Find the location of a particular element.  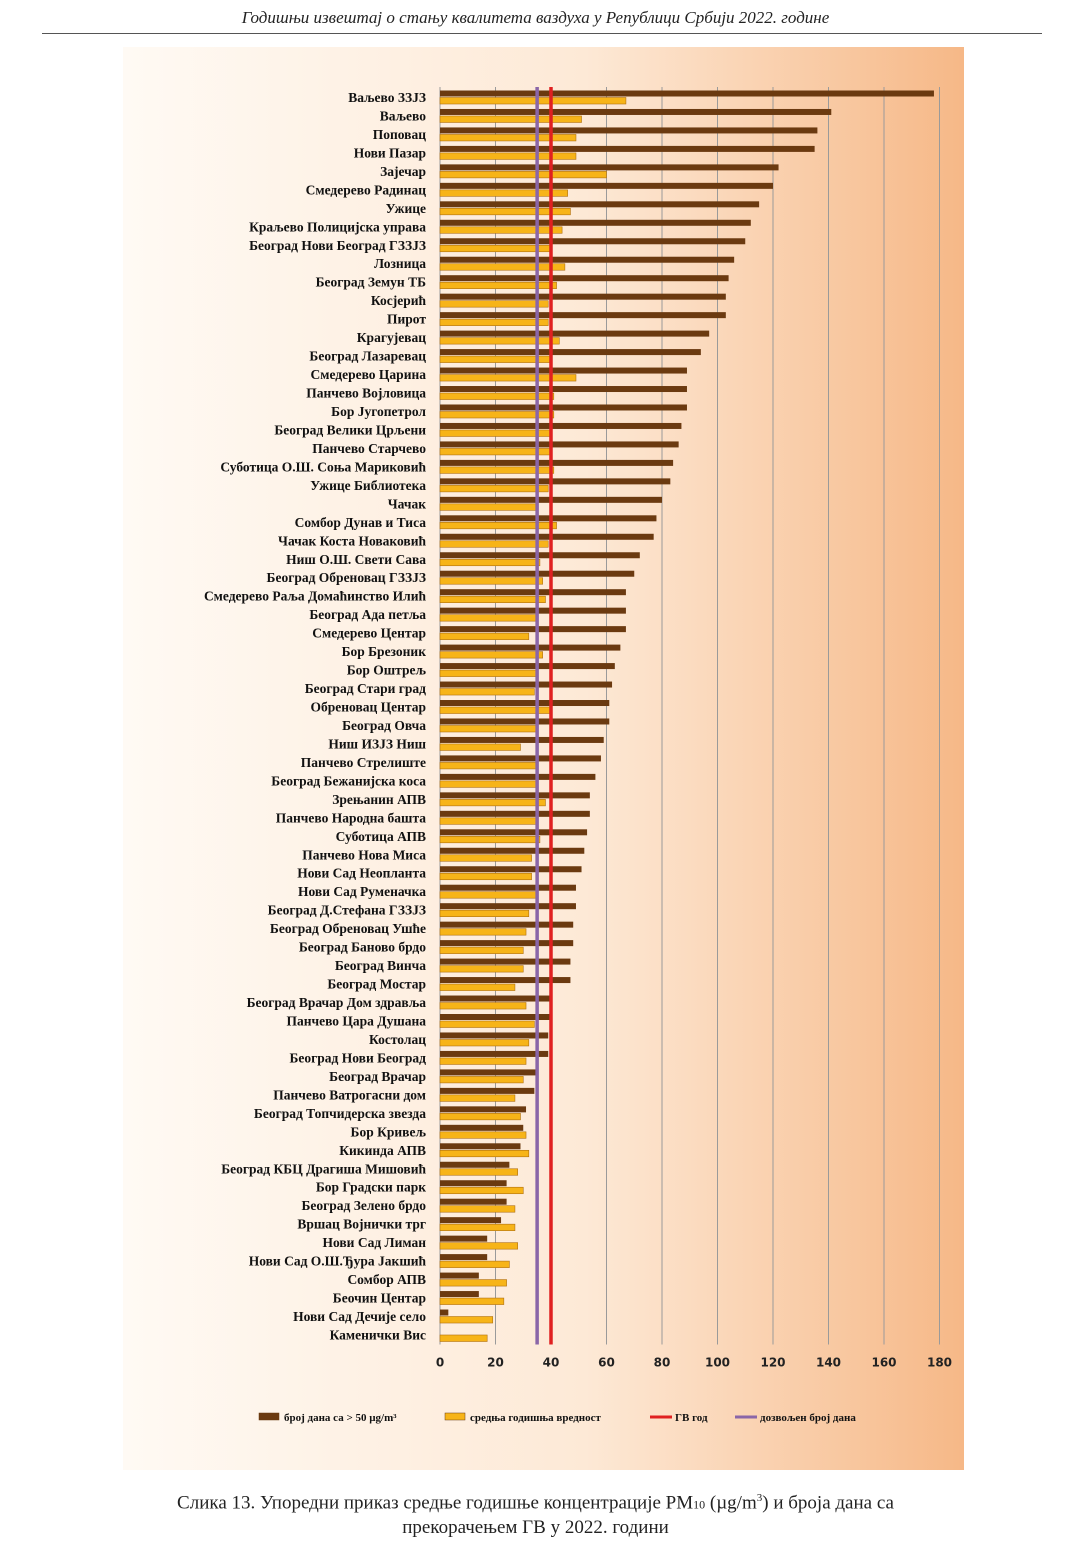

legend-swatch is located at coordinates (455, 1416).